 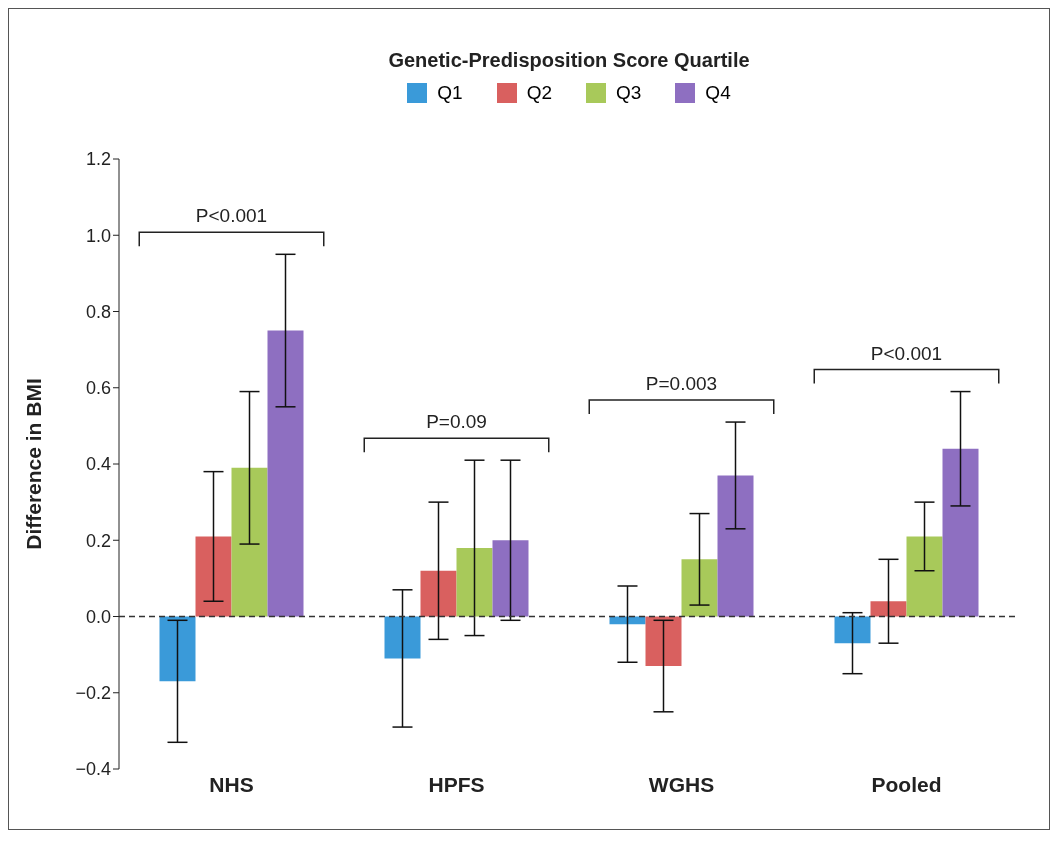 I want to click on x-tick-label: HPFS, so click(x=456, y=784).